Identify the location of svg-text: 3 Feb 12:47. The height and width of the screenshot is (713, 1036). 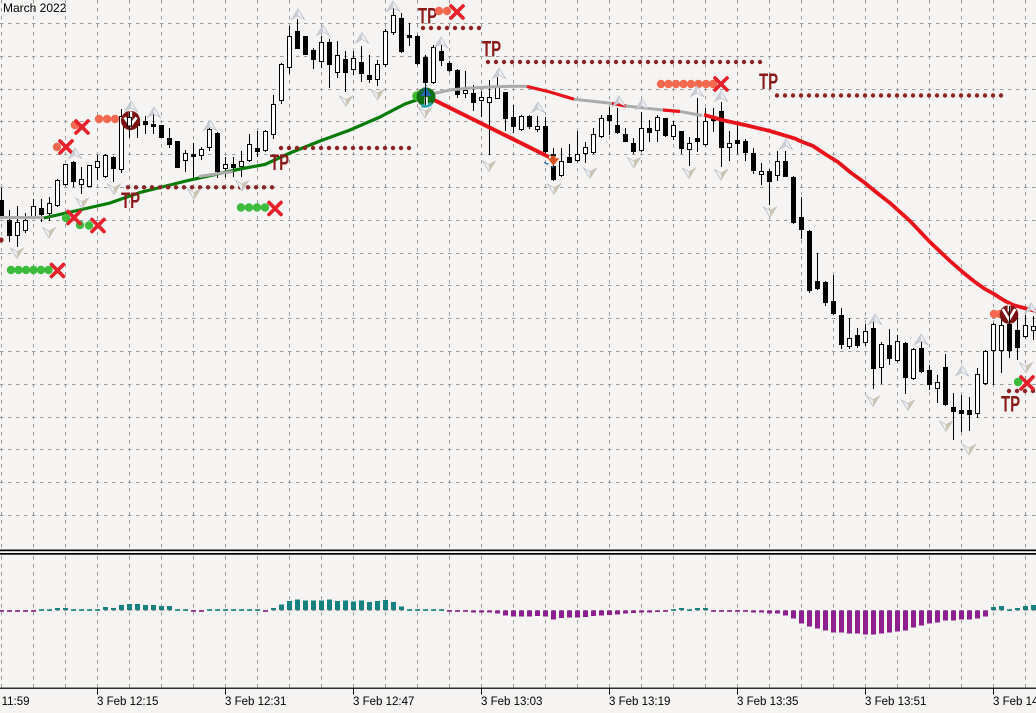
(383, 702).